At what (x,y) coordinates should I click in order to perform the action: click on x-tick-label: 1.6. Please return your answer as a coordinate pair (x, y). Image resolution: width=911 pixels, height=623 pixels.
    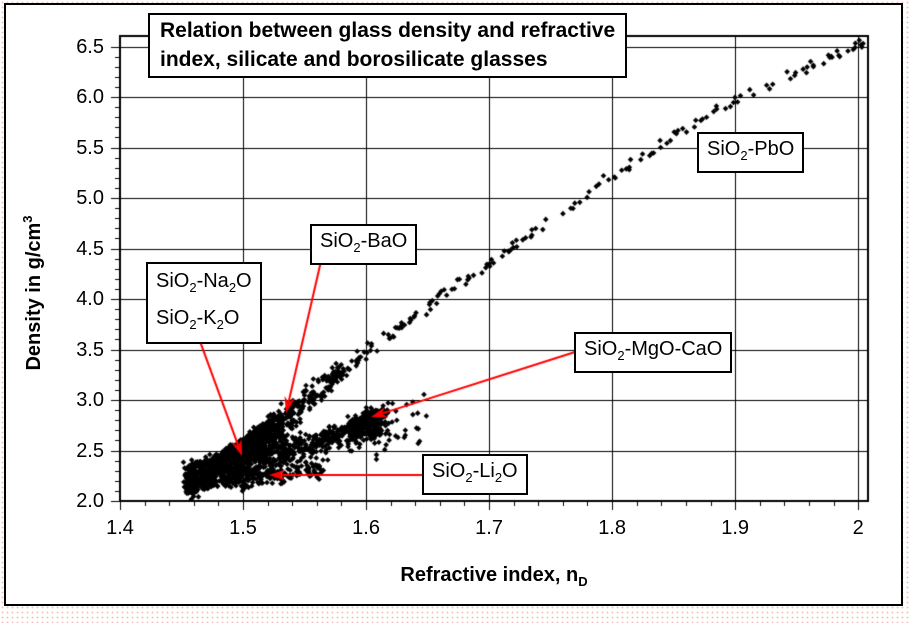
    Looking at the image, I should click on (366, 528).